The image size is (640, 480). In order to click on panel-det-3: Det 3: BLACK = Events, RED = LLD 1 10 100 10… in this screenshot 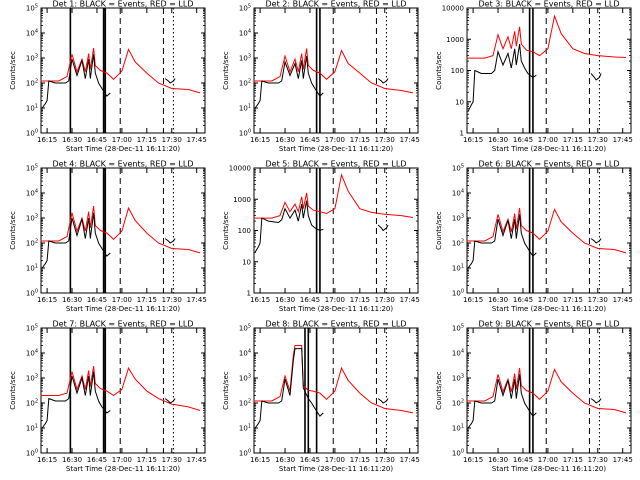, I will do `click(534, 76)`.